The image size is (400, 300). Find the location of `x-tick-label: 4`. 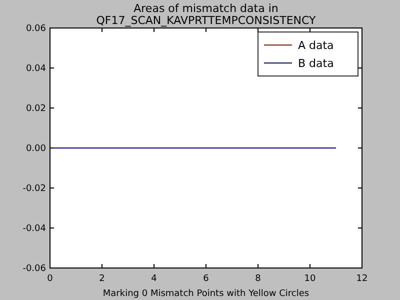

x-tick-label: 4 is located at coordinates (154, 279).